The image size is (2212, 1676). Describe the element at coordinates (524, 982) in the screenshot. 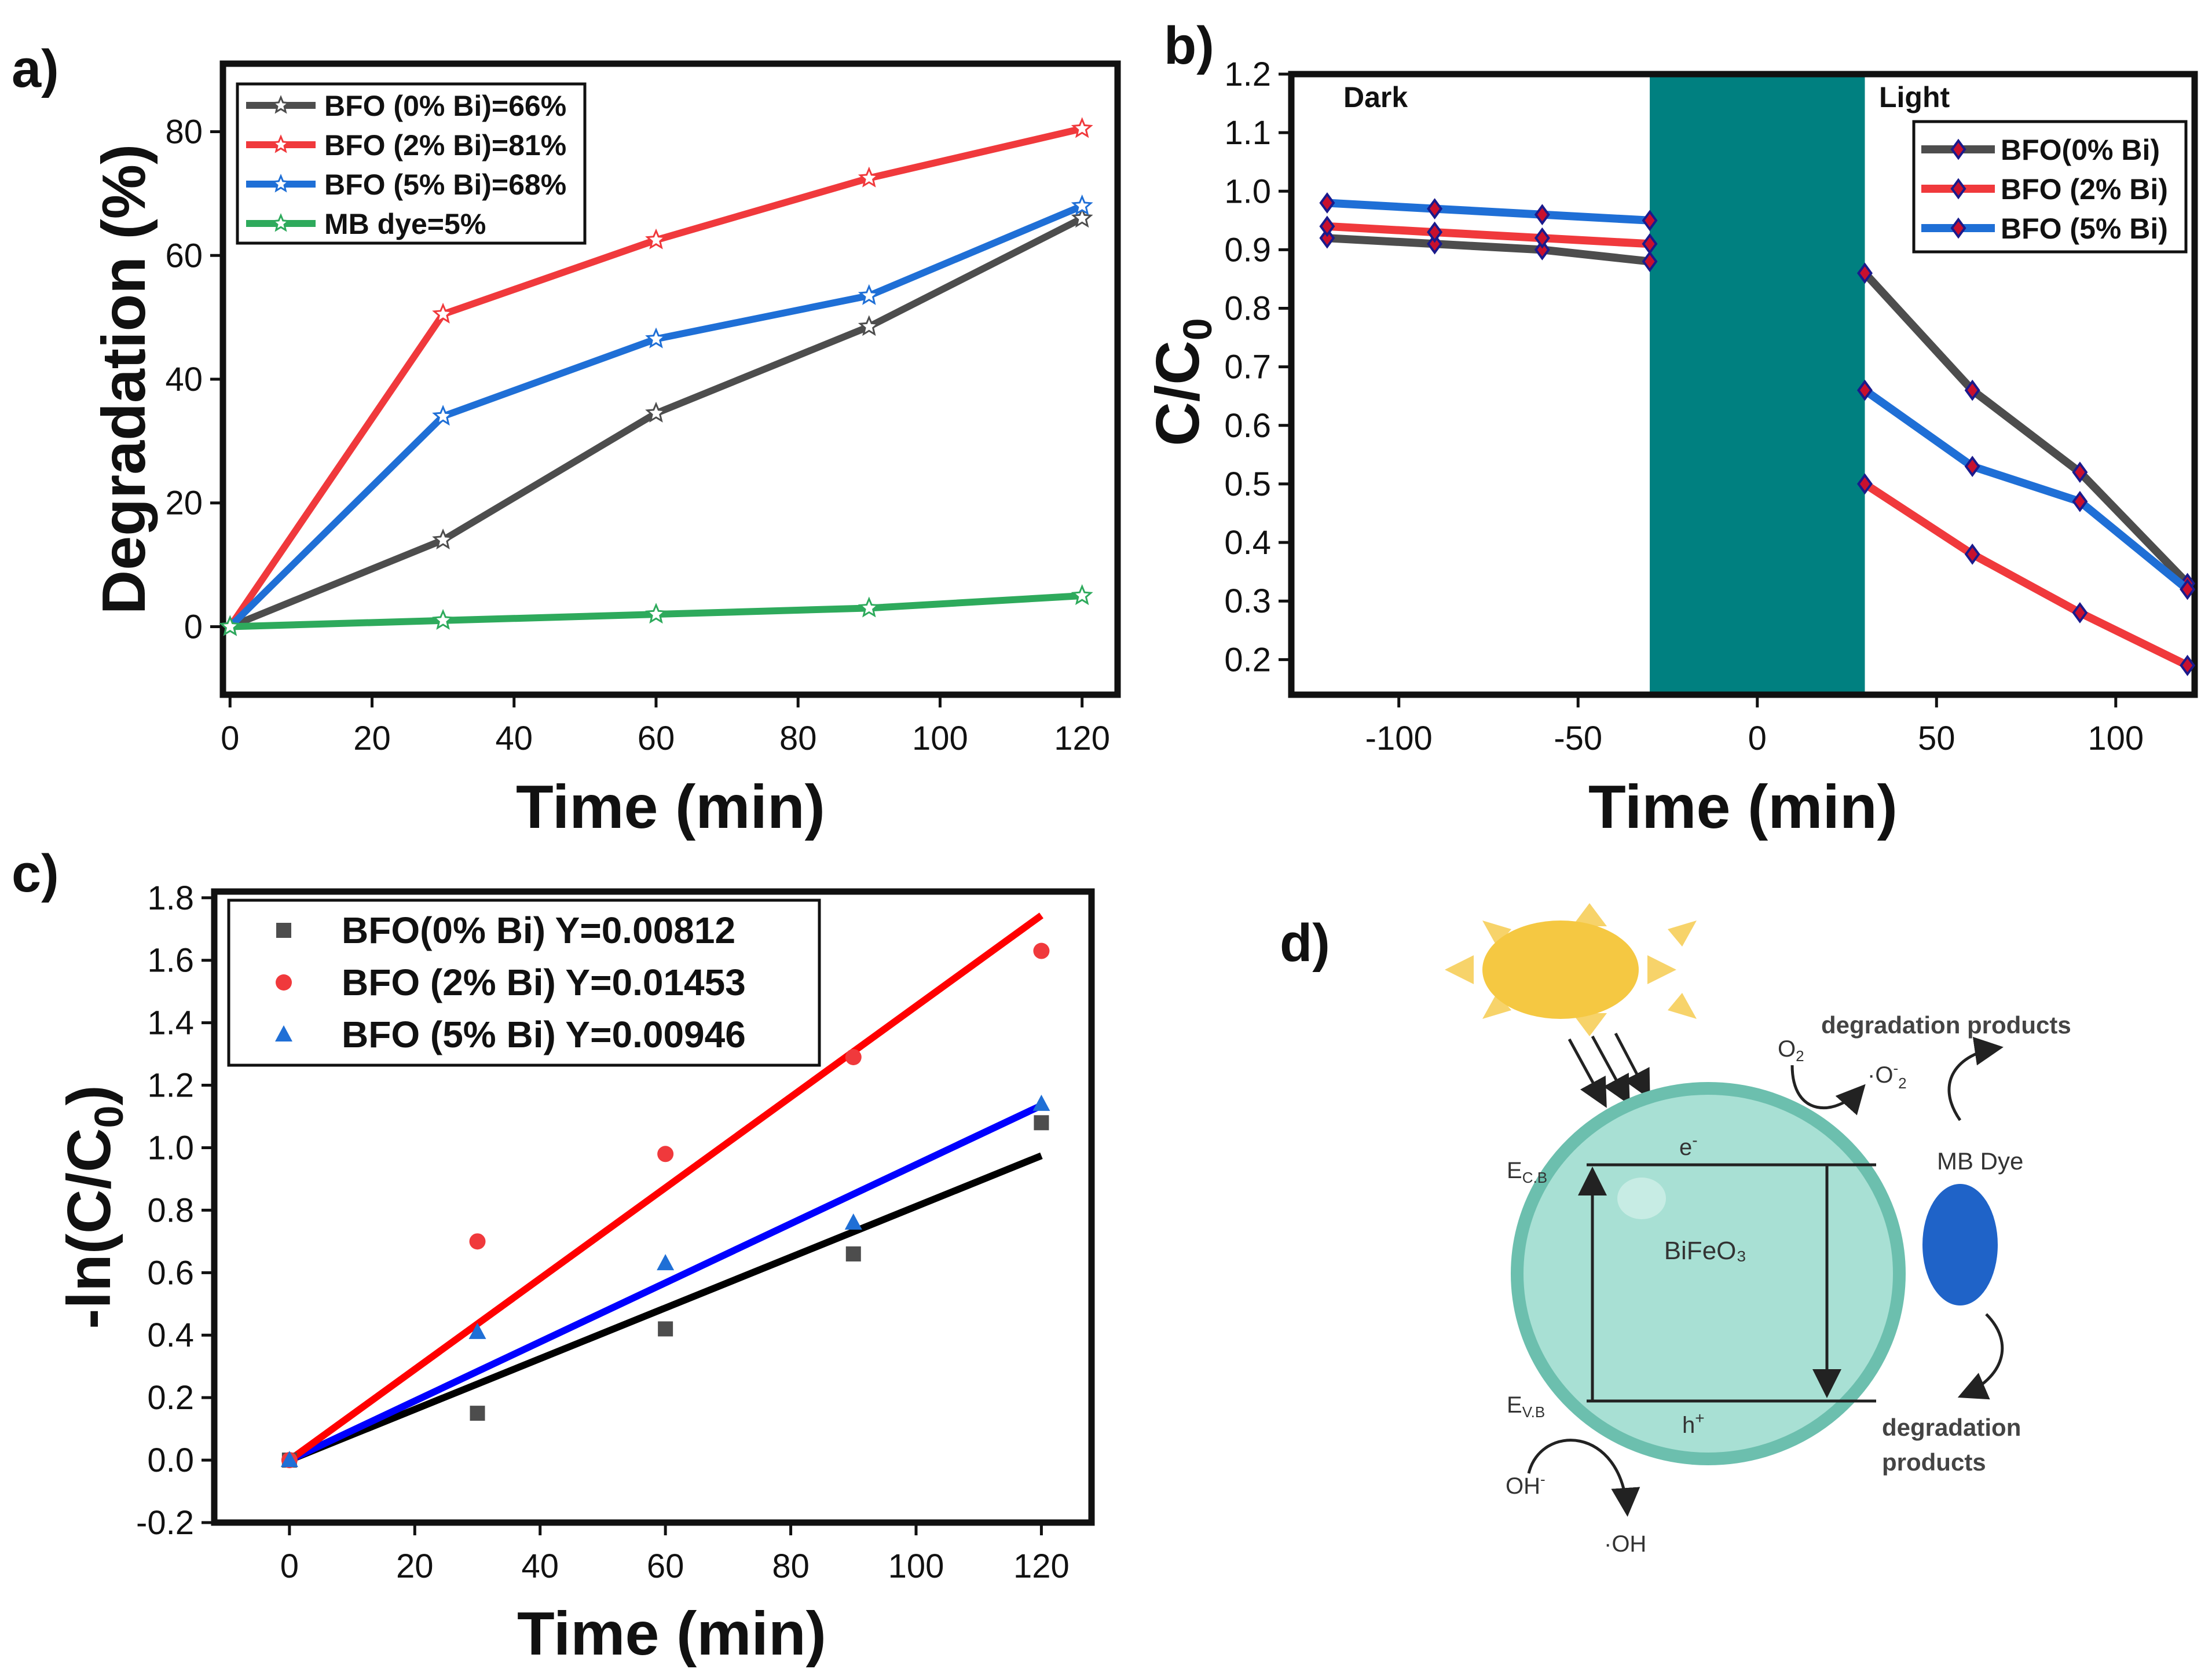

I see `panel-c-legend-box` at that location.